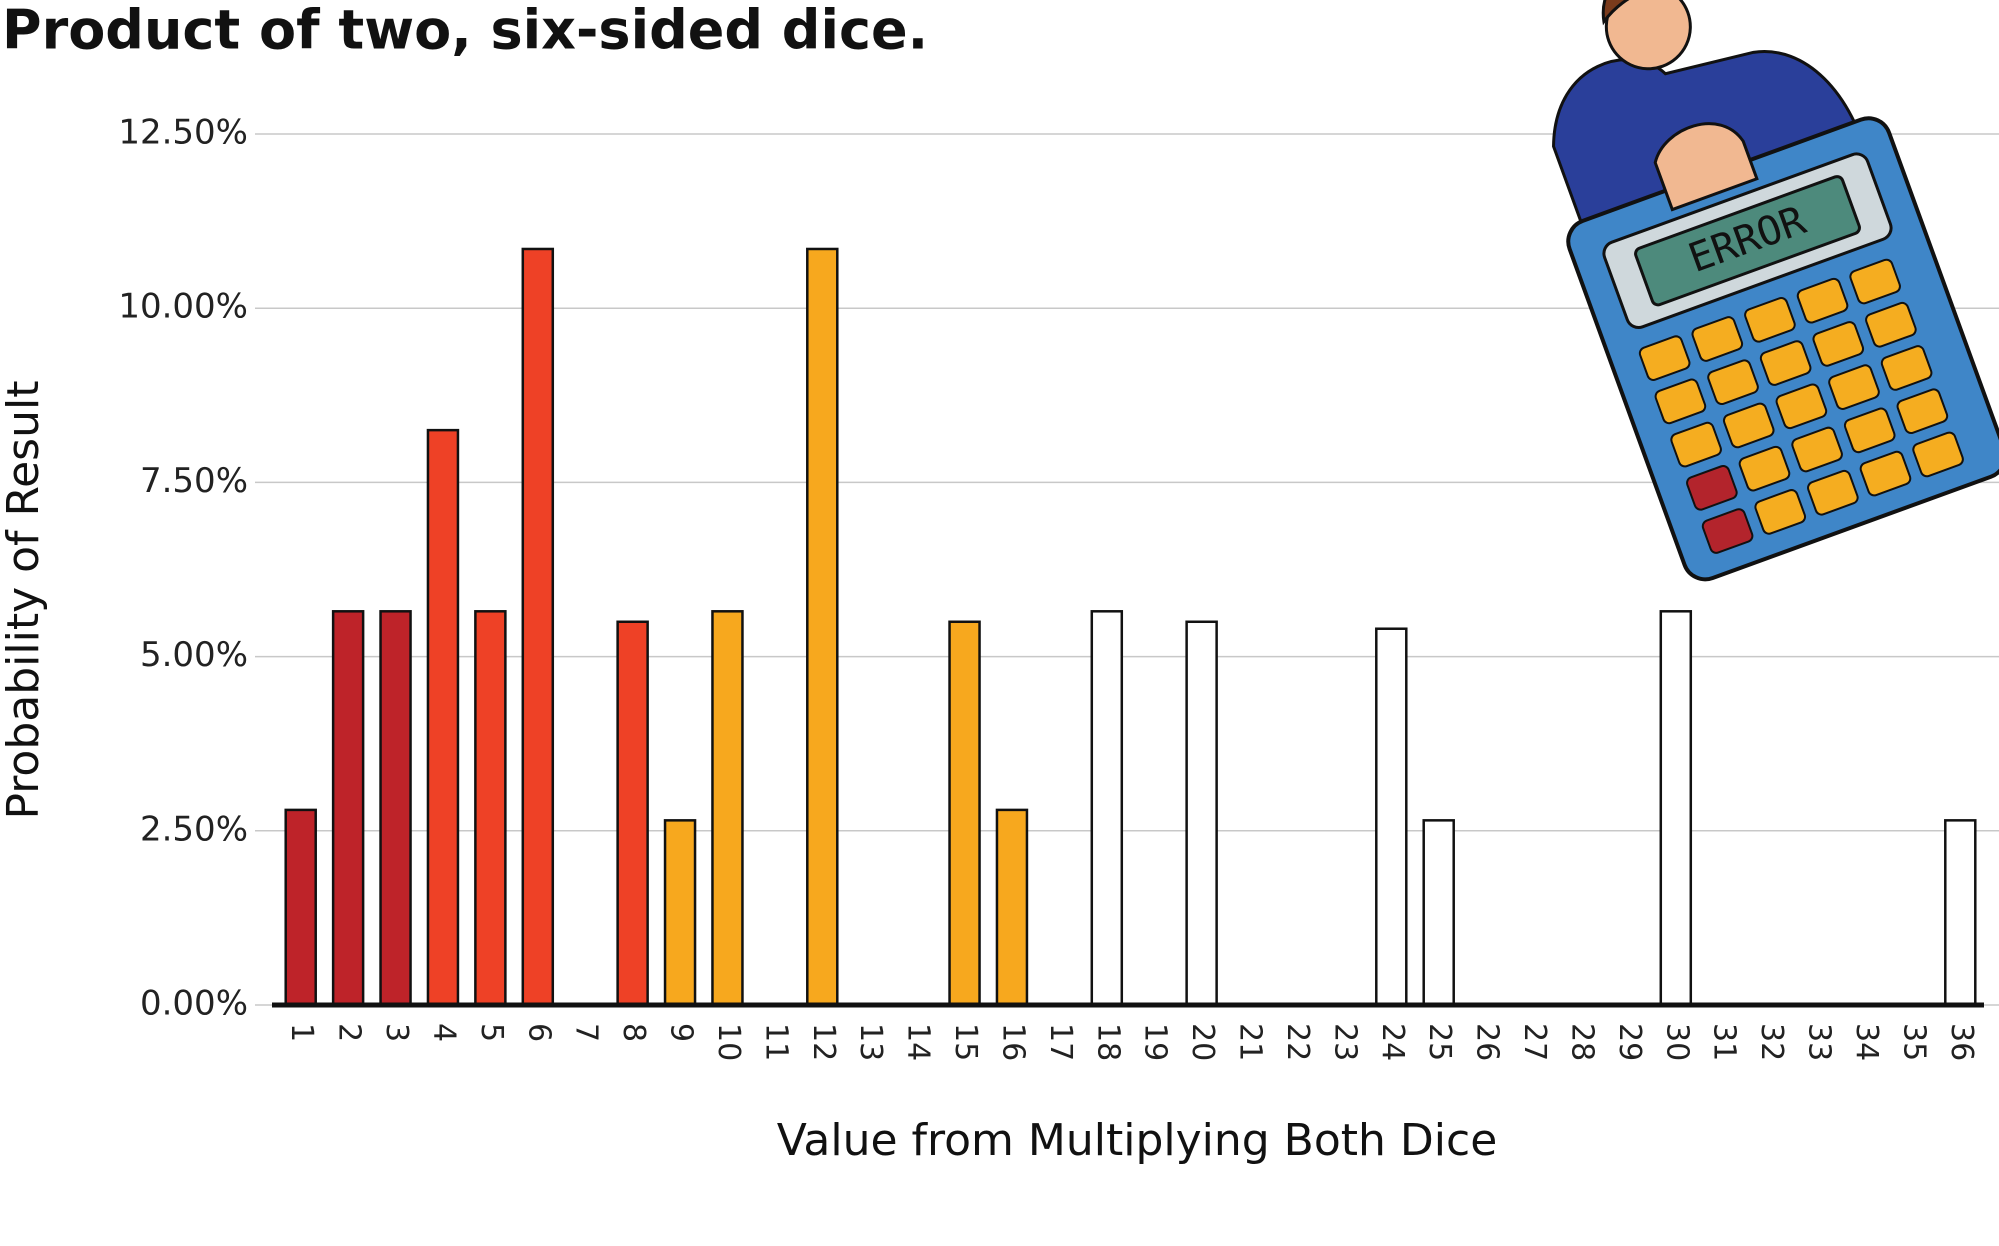 This screenshot has height=1246, width=1999. I want to click on x-tick-label: 32, so click(1771, 1042).